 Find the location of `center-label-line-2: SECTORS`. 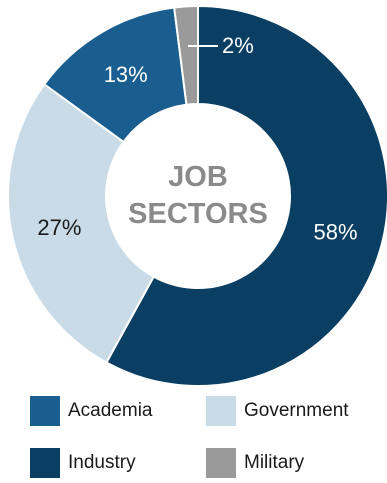

center-label-line-2: SECTORS is located at coordinates (198, 214).